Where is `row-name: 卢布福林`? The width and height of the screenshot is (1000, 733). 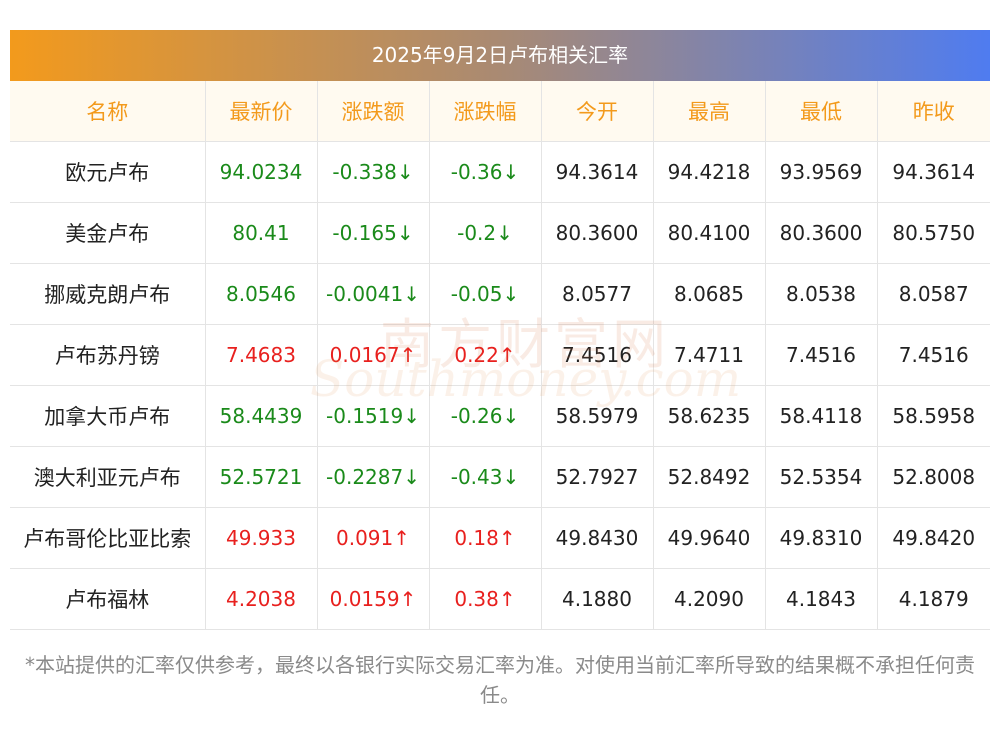 row-name: 卢布福林 is located at coordinates (108, 599).